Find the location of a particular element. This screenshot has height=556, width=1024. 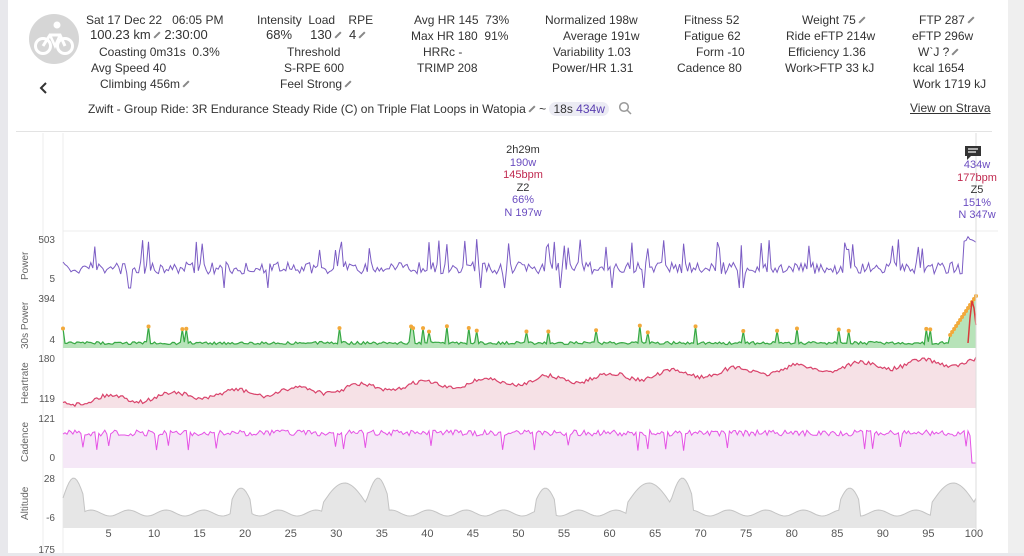

power30-chart is located at coordinates (519, 321).